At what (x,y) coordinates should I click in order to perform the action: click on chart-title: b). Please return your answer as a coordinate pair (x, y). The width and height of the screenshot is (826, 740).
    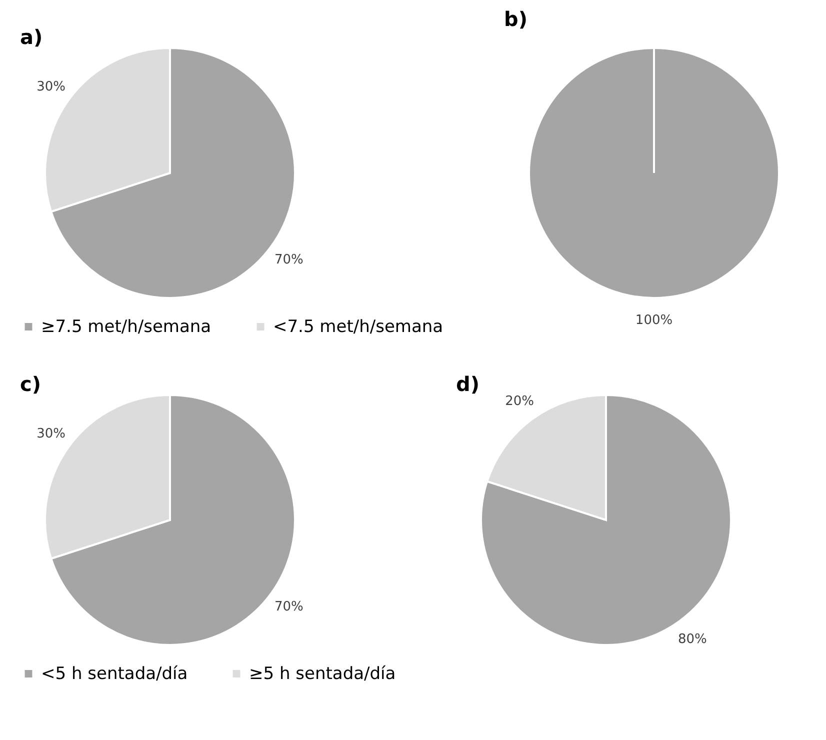
    Looking at the image, I should click on (516, 19).